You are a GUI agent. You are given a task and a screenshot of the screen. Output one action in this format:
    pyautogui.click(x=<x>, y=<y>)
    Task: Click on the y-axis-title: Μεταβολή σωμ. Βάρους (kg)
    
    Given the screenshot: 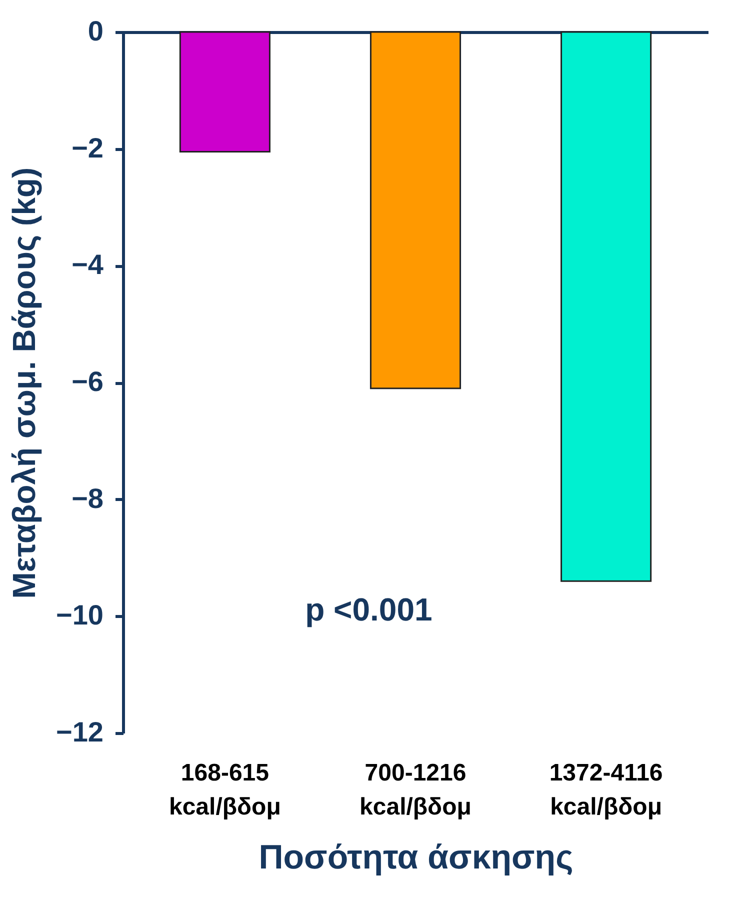 What is the action you would take?
    pyautogui.click(x=24, y=383)
    